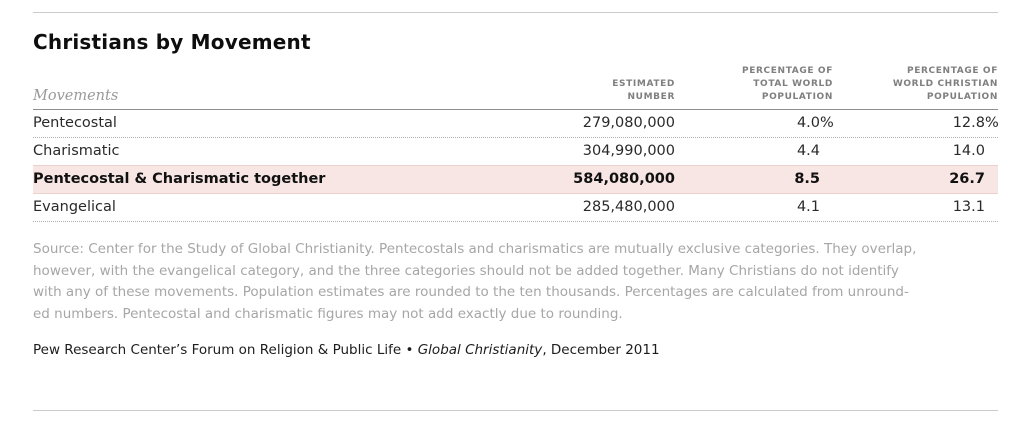 Image resolution: width=1022 pixels, height=425 pixels. Describe the element at coordinates (628, 123) in the screenshot. I see `estimated-number-value: 279,080,000` at that location.